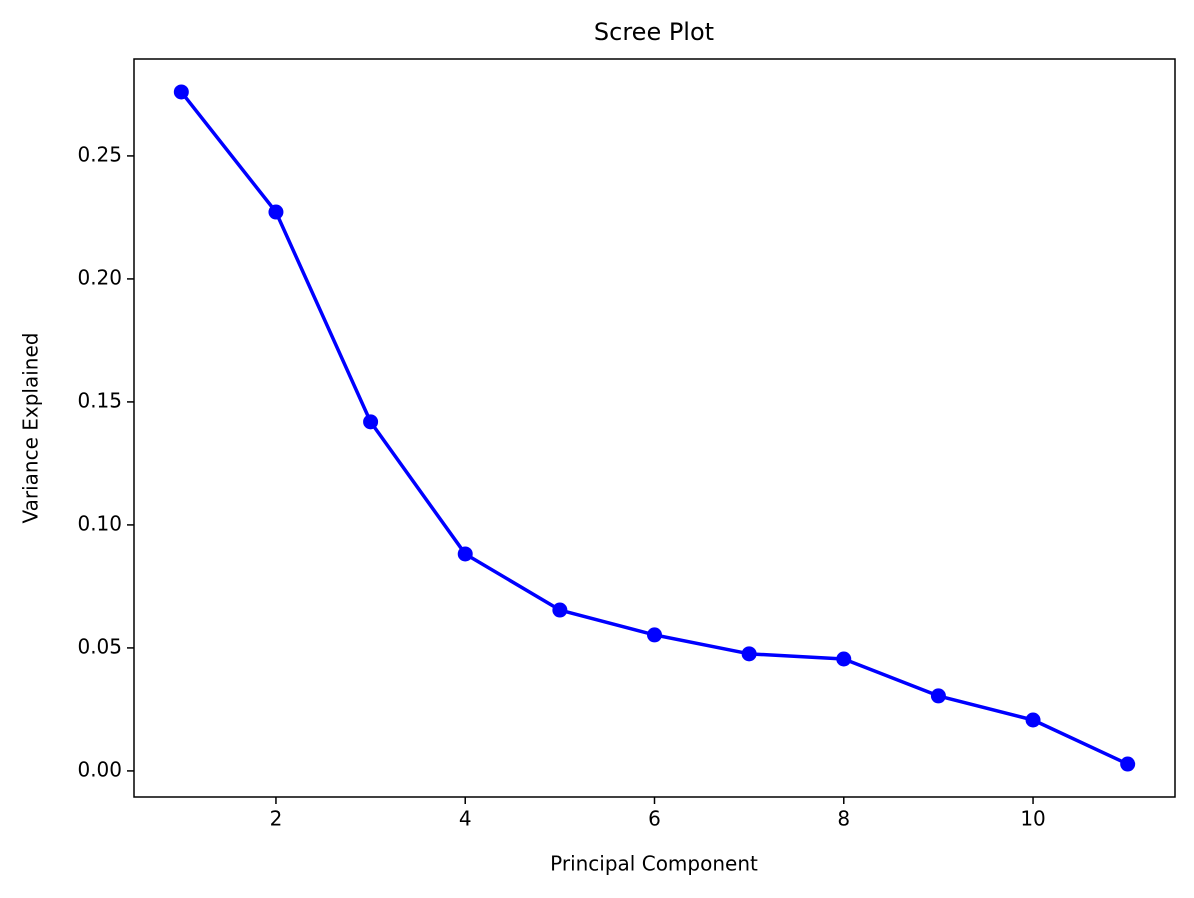 This screenshot has width=1194, height=898. I want to click on x-tick-label: 6, so click(654, 819).